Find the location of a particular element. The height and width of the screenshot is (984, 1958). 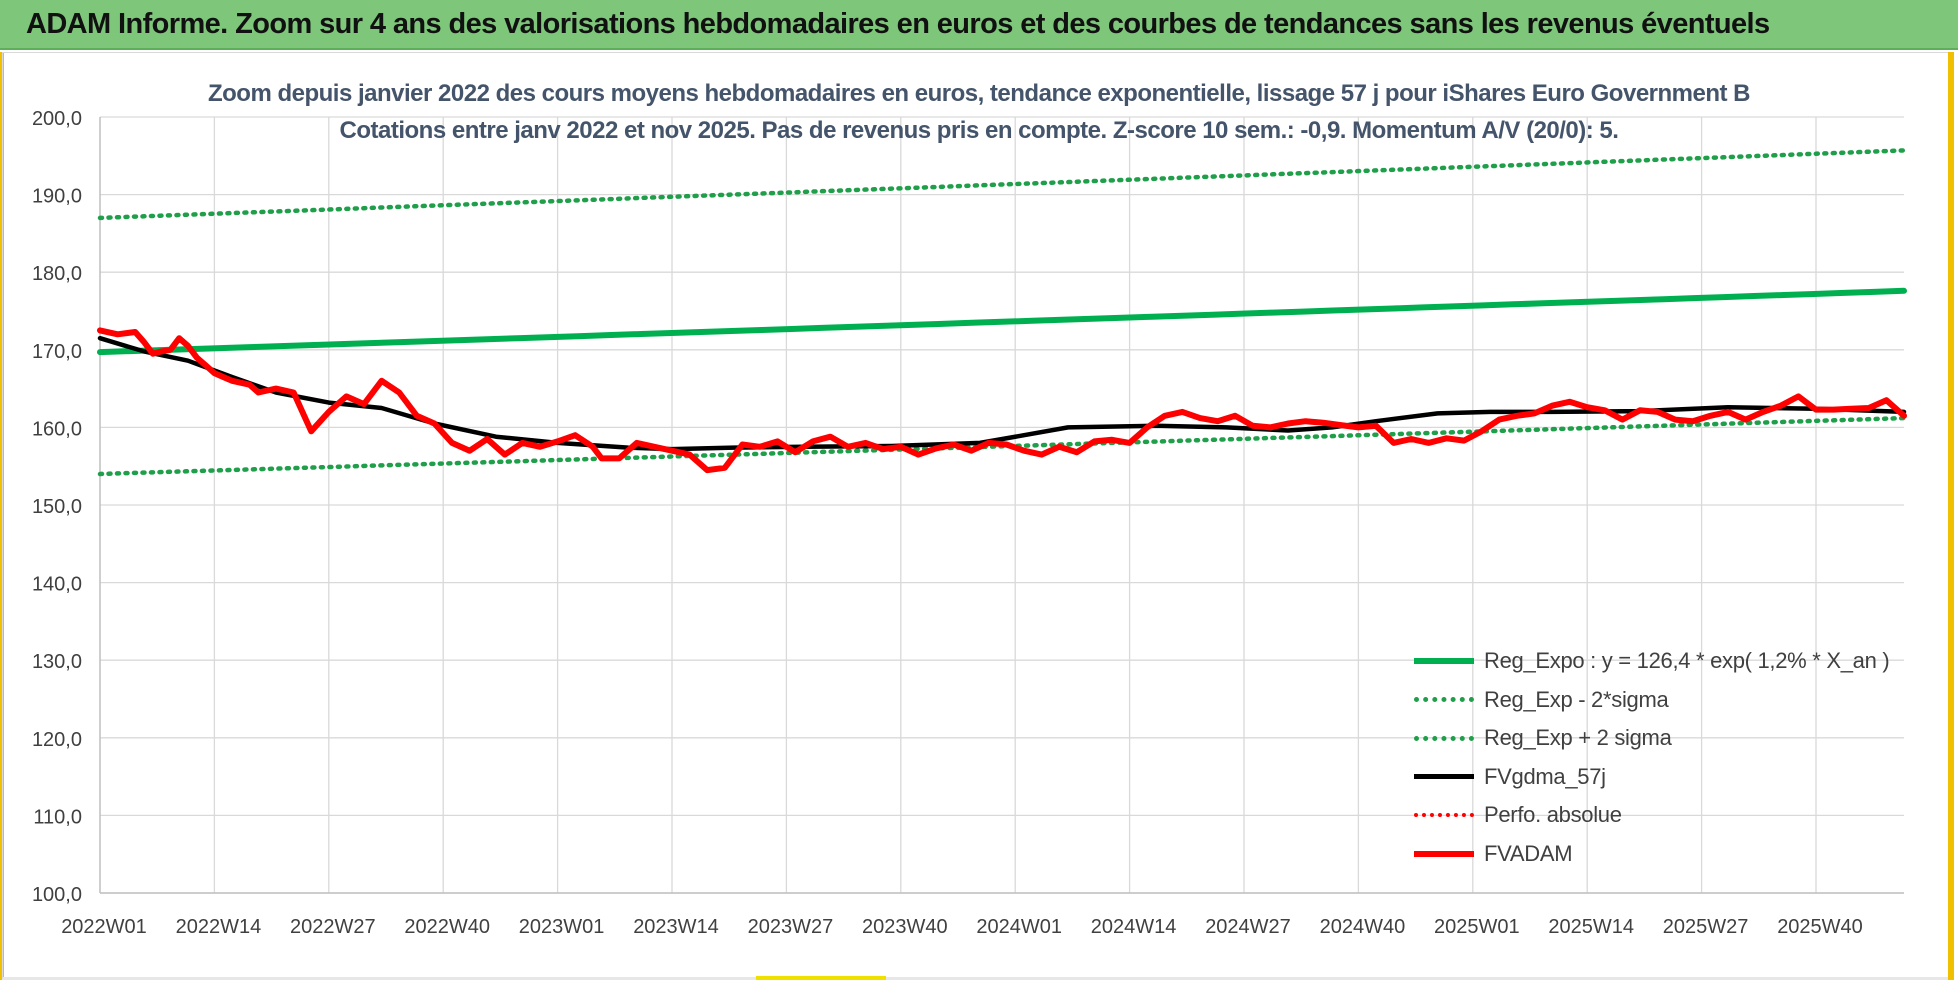

y-tick-label: 180,0 is located at coordinates (57, 274).